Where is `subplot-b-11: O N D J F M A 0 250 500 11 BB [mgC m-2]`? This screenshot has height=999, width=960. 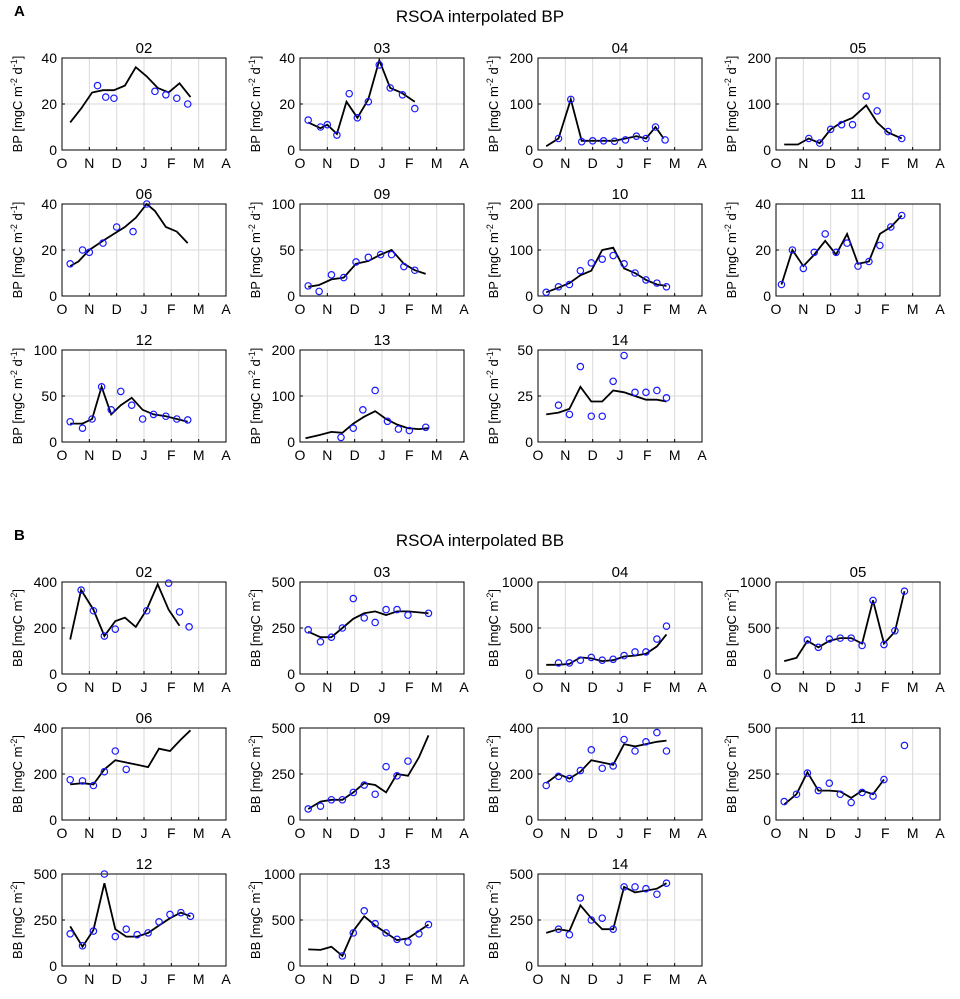
subplot-b-11: O N D J F M A 0 250 500 11 BB [mgC m-2] is located at coordinates (834, 775).